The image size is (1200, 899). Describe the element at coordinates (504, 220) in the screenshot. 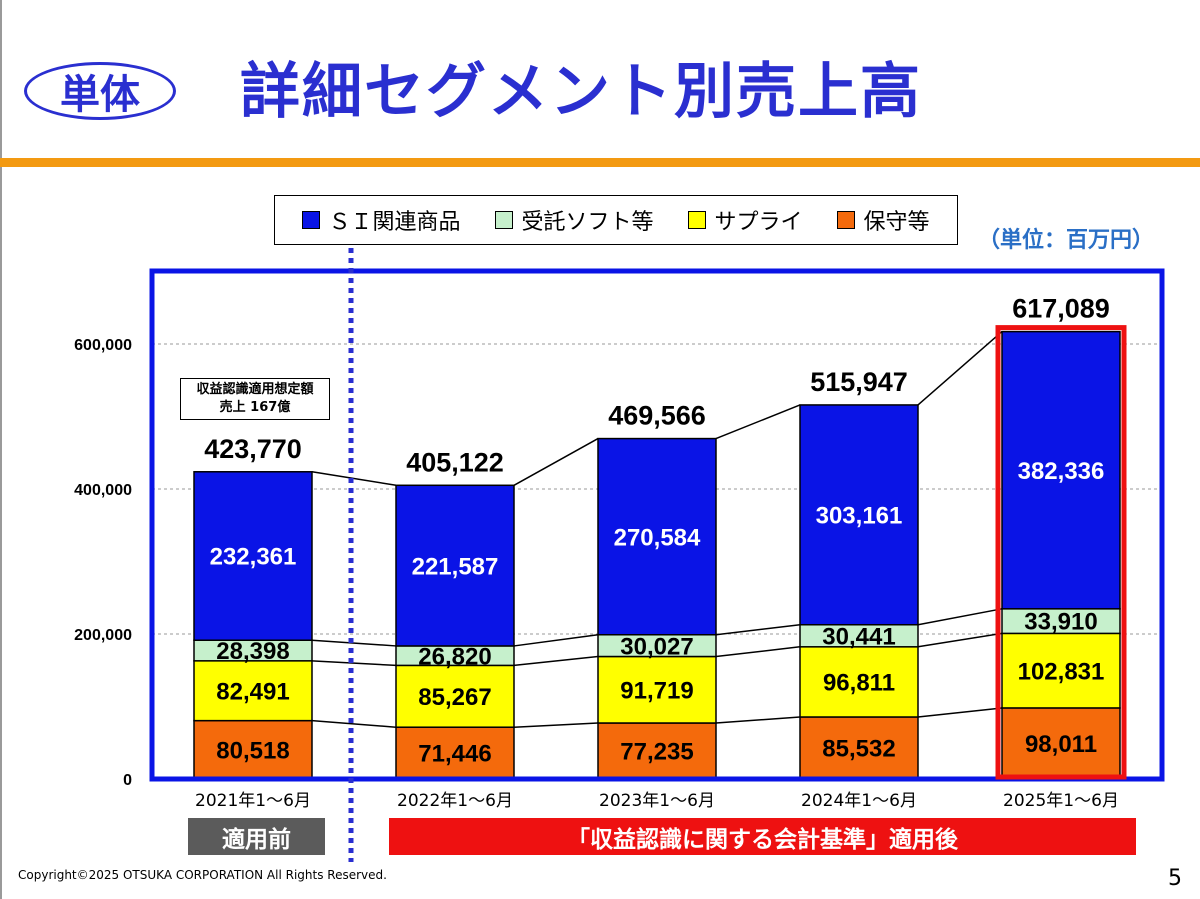

I see `legend-swatch-software` at that location.